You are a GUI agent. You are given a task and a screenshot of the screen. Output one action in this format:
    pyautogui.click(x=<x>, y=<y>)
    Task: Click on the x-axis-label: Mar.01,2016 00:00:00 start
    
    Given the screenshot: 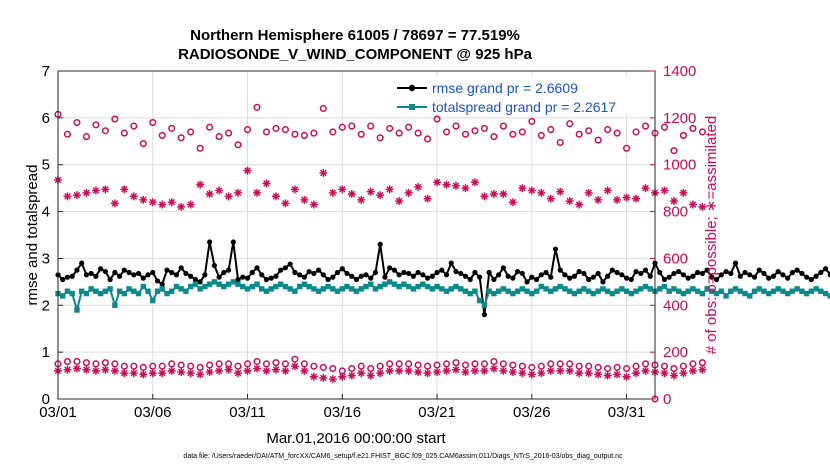 What is the action you would take?
    pyautogui.click(x=356, y=438)
    